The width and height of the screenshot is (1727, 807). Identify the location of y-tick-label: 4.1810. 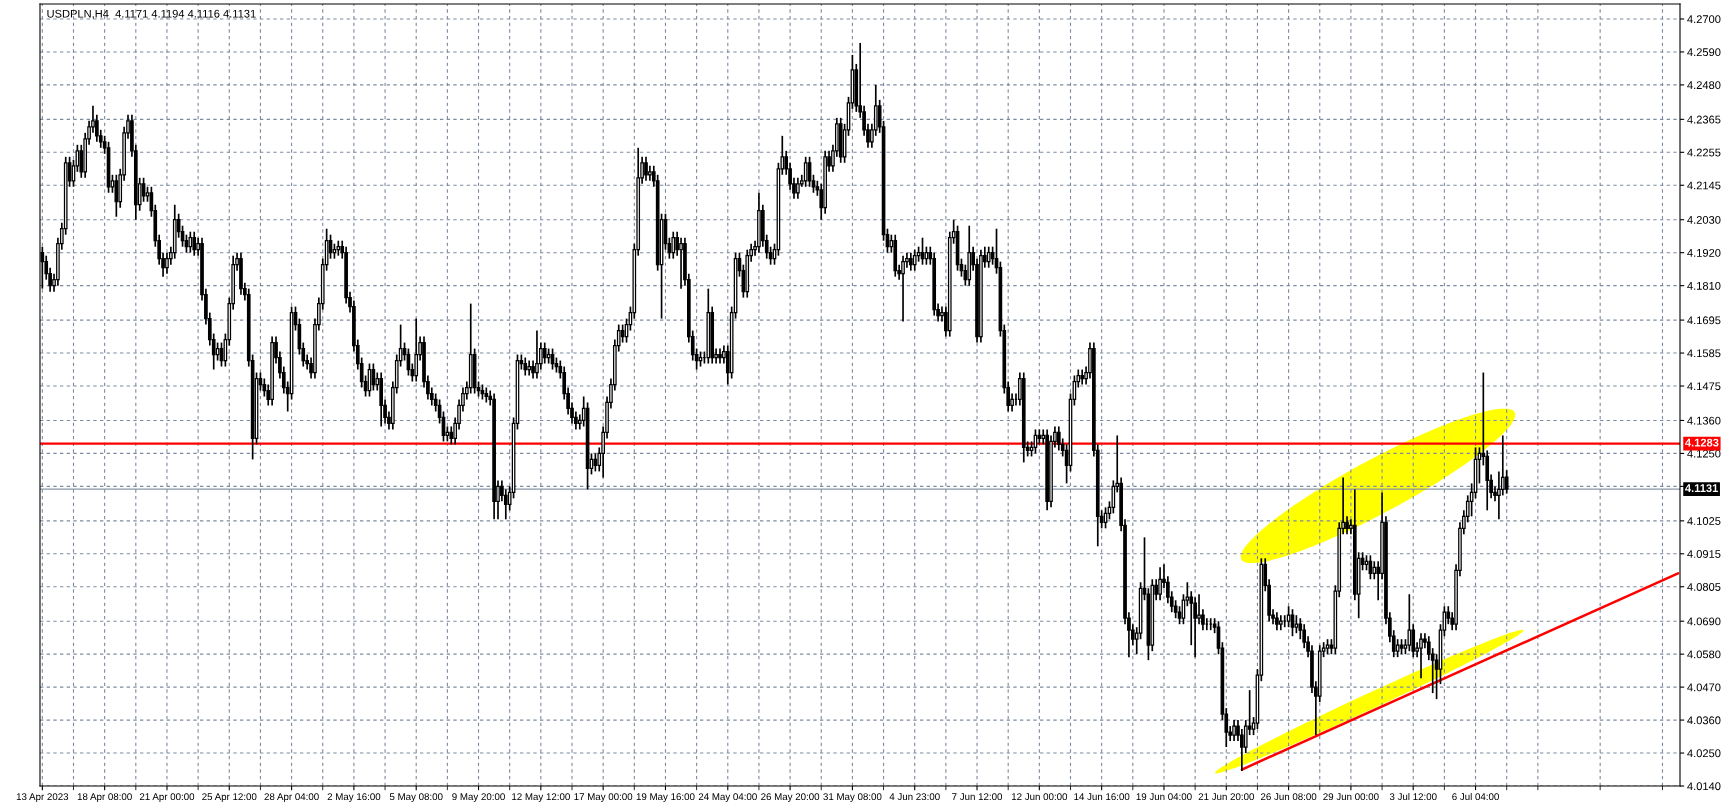
(1704, 285).